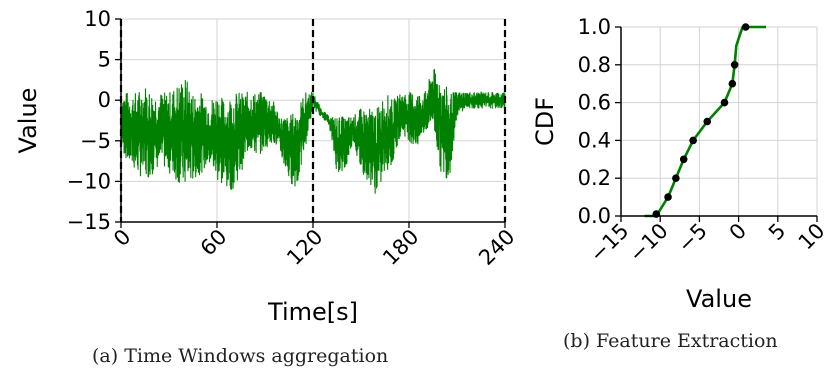  I want to click on y-tick-label: 0.0, so click(594, 216).